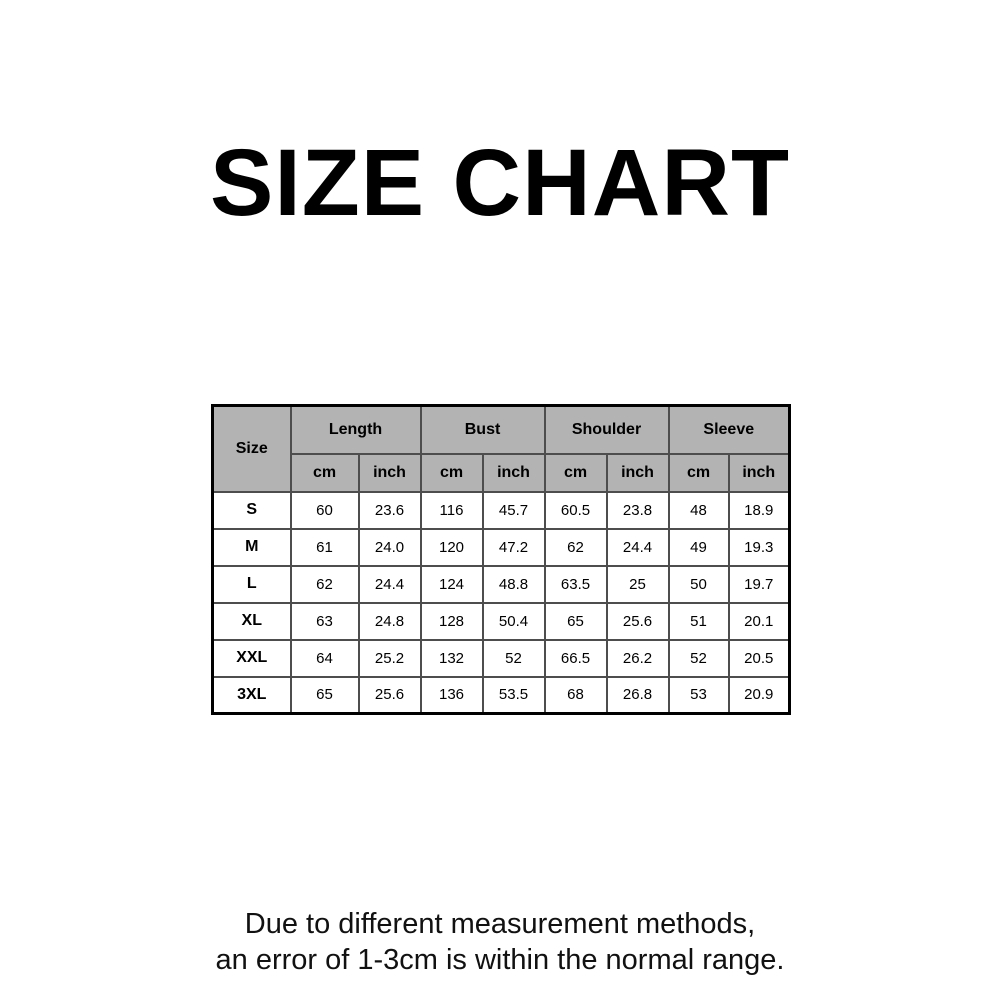 The image size is (1000, 1001). I want to click on size-label: XXL, so click(251, 658).